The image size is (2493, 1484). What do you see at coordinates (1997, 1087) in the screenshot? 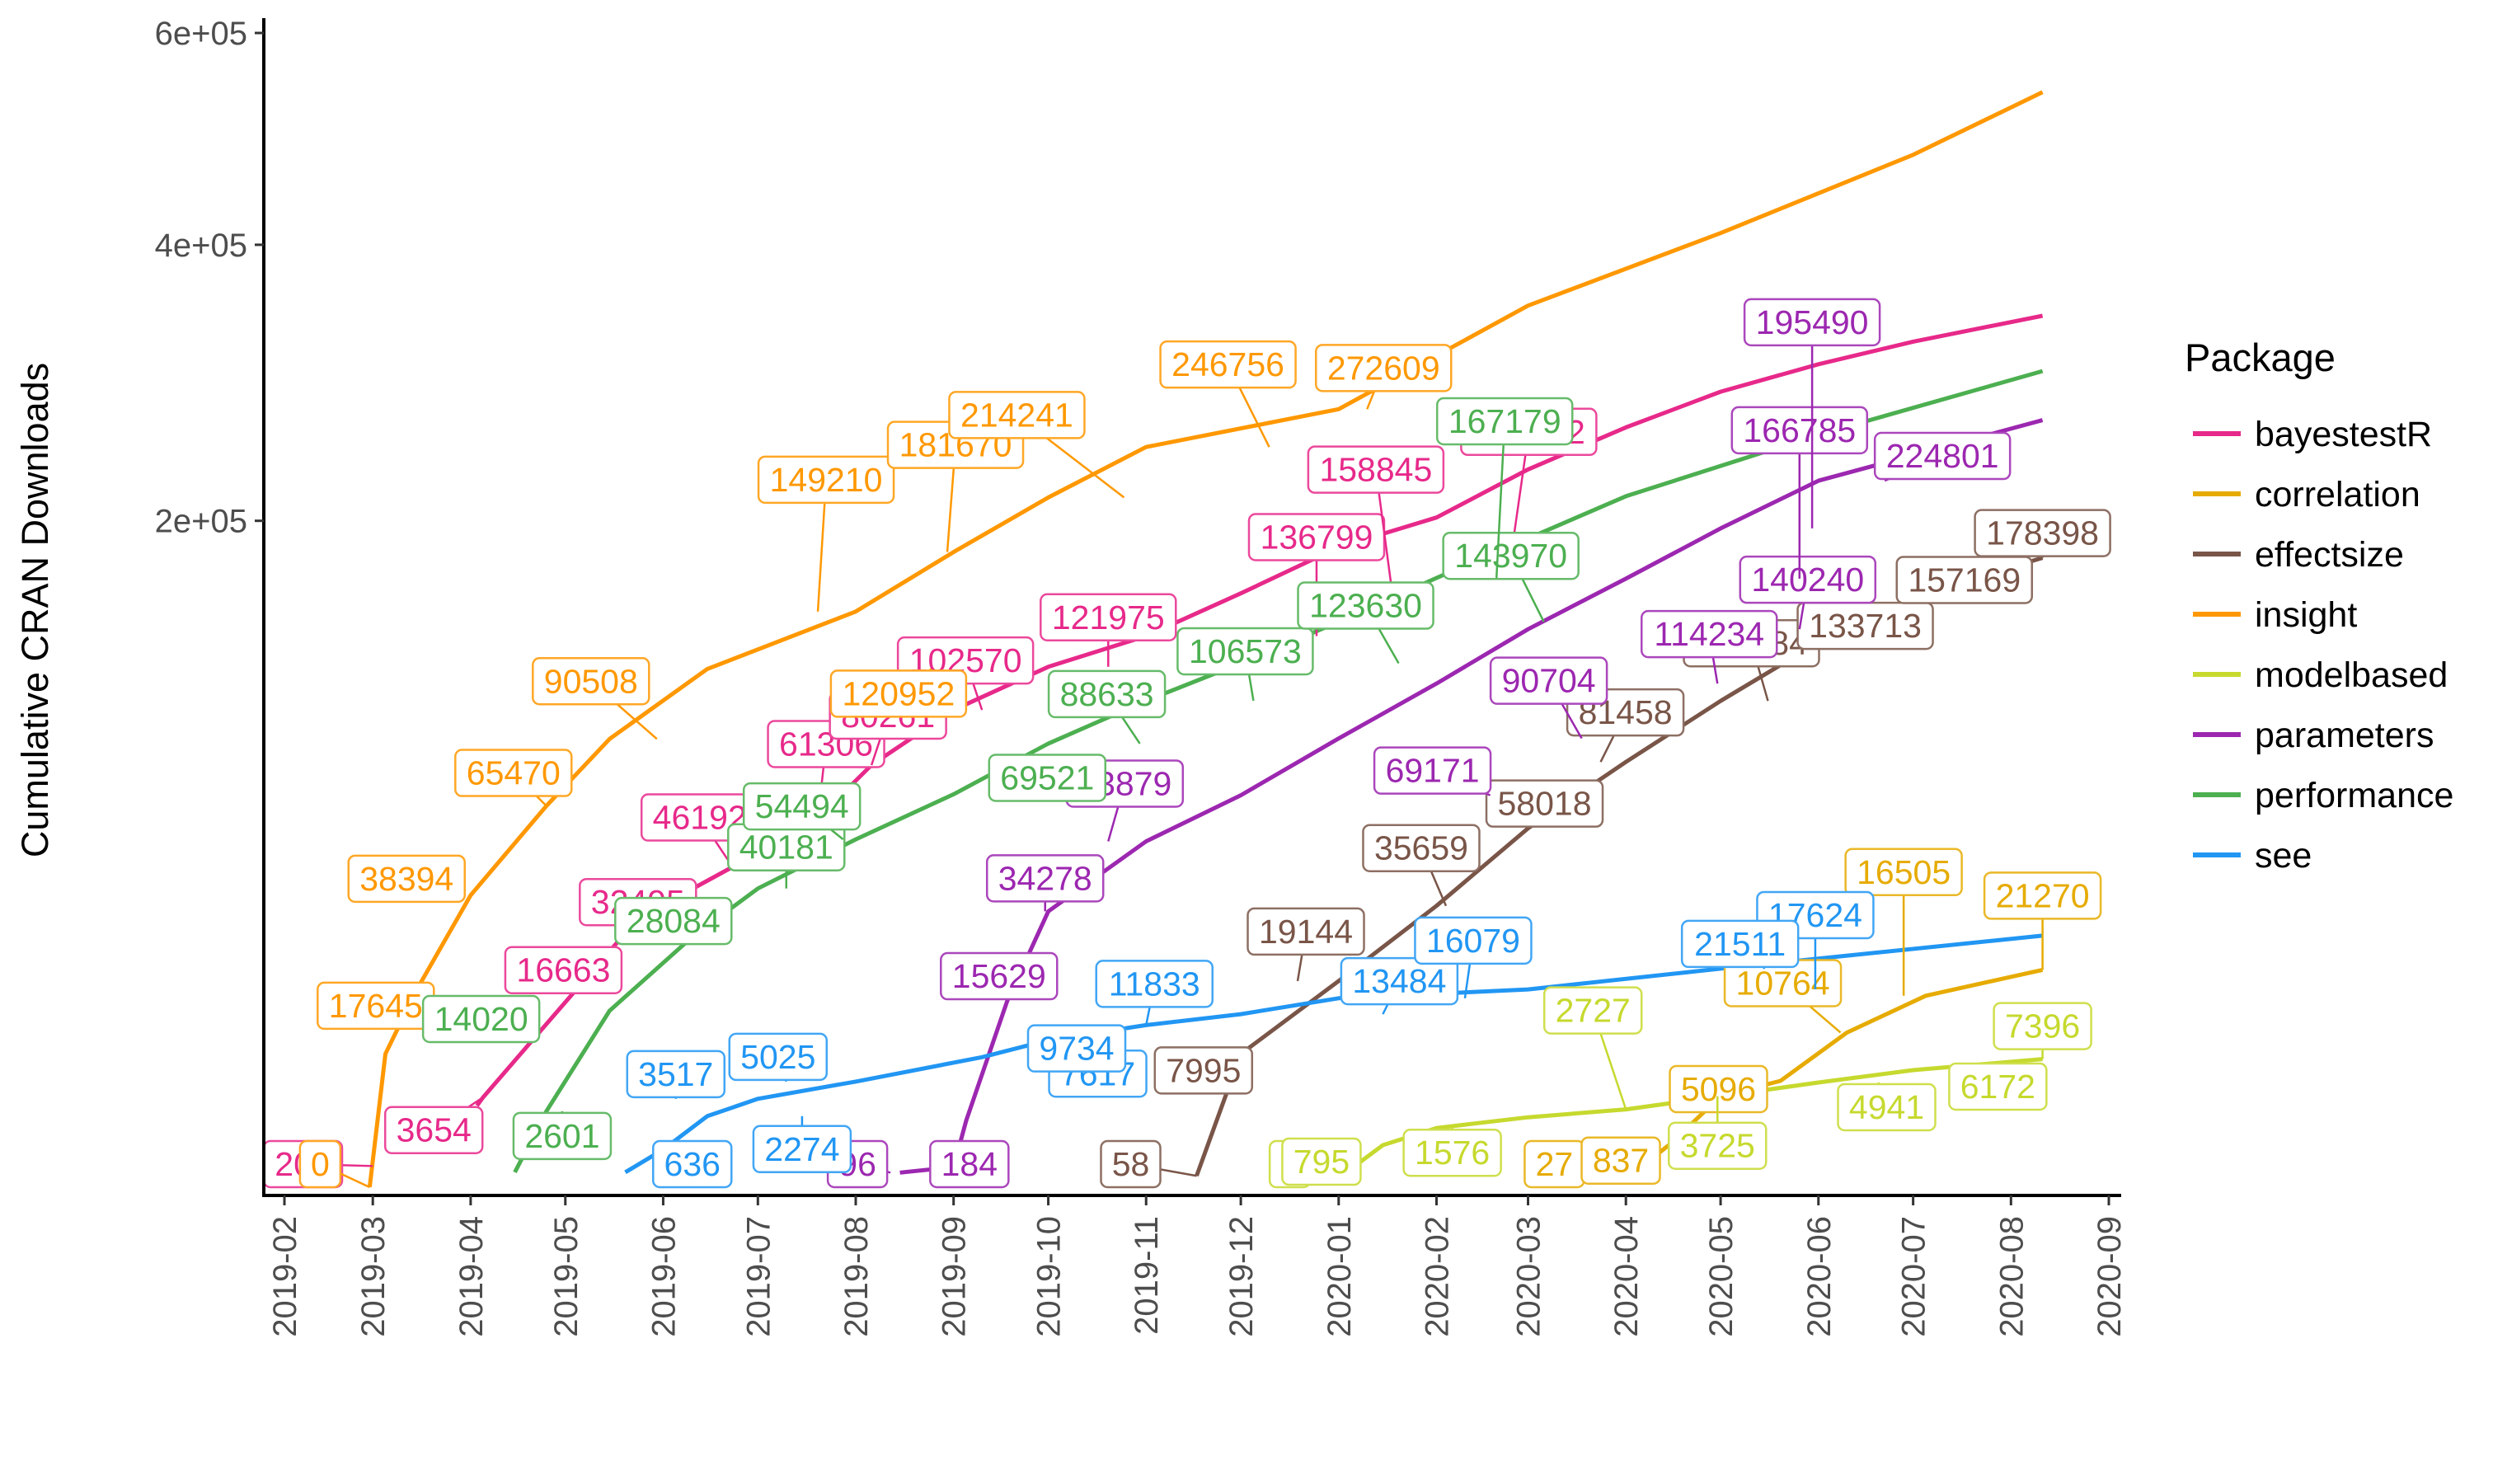
I see `label-text: 6172` at bounding box center [1997, 1087].